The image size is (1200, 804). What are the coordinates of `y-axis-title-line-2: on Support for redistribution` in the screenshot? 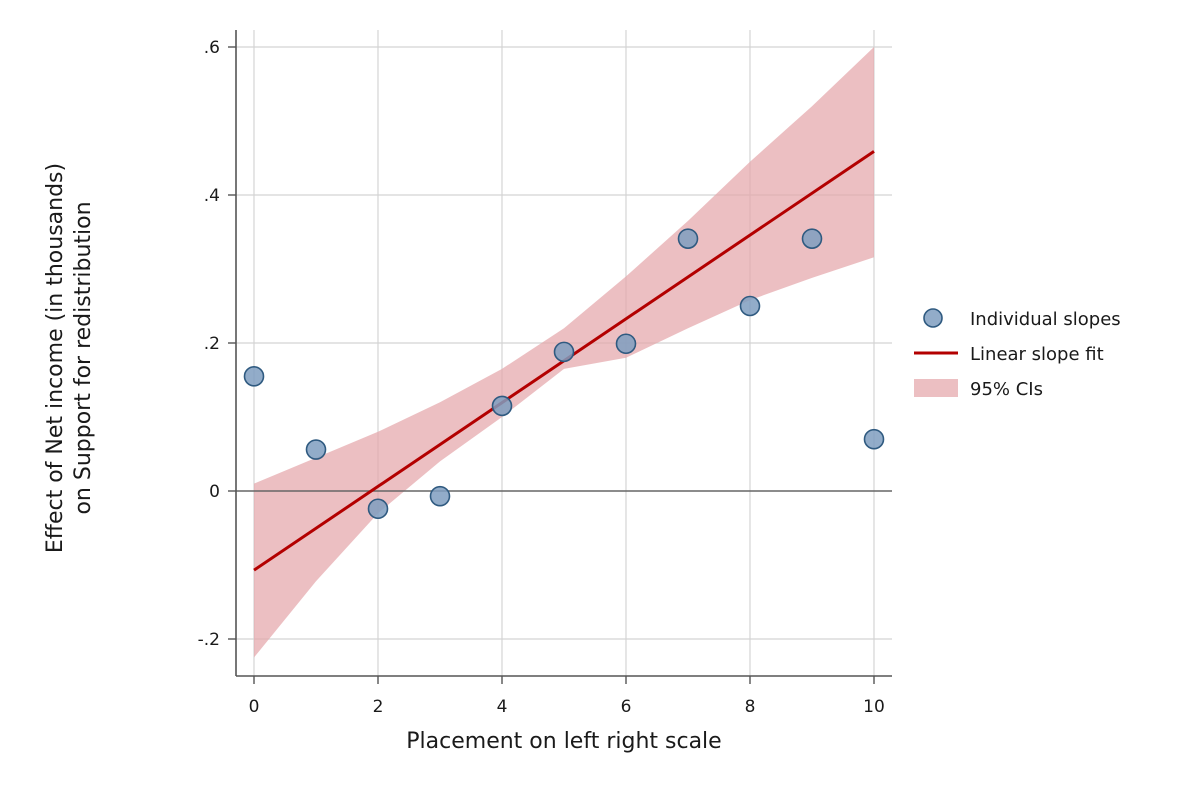 It's located at (83, 357).